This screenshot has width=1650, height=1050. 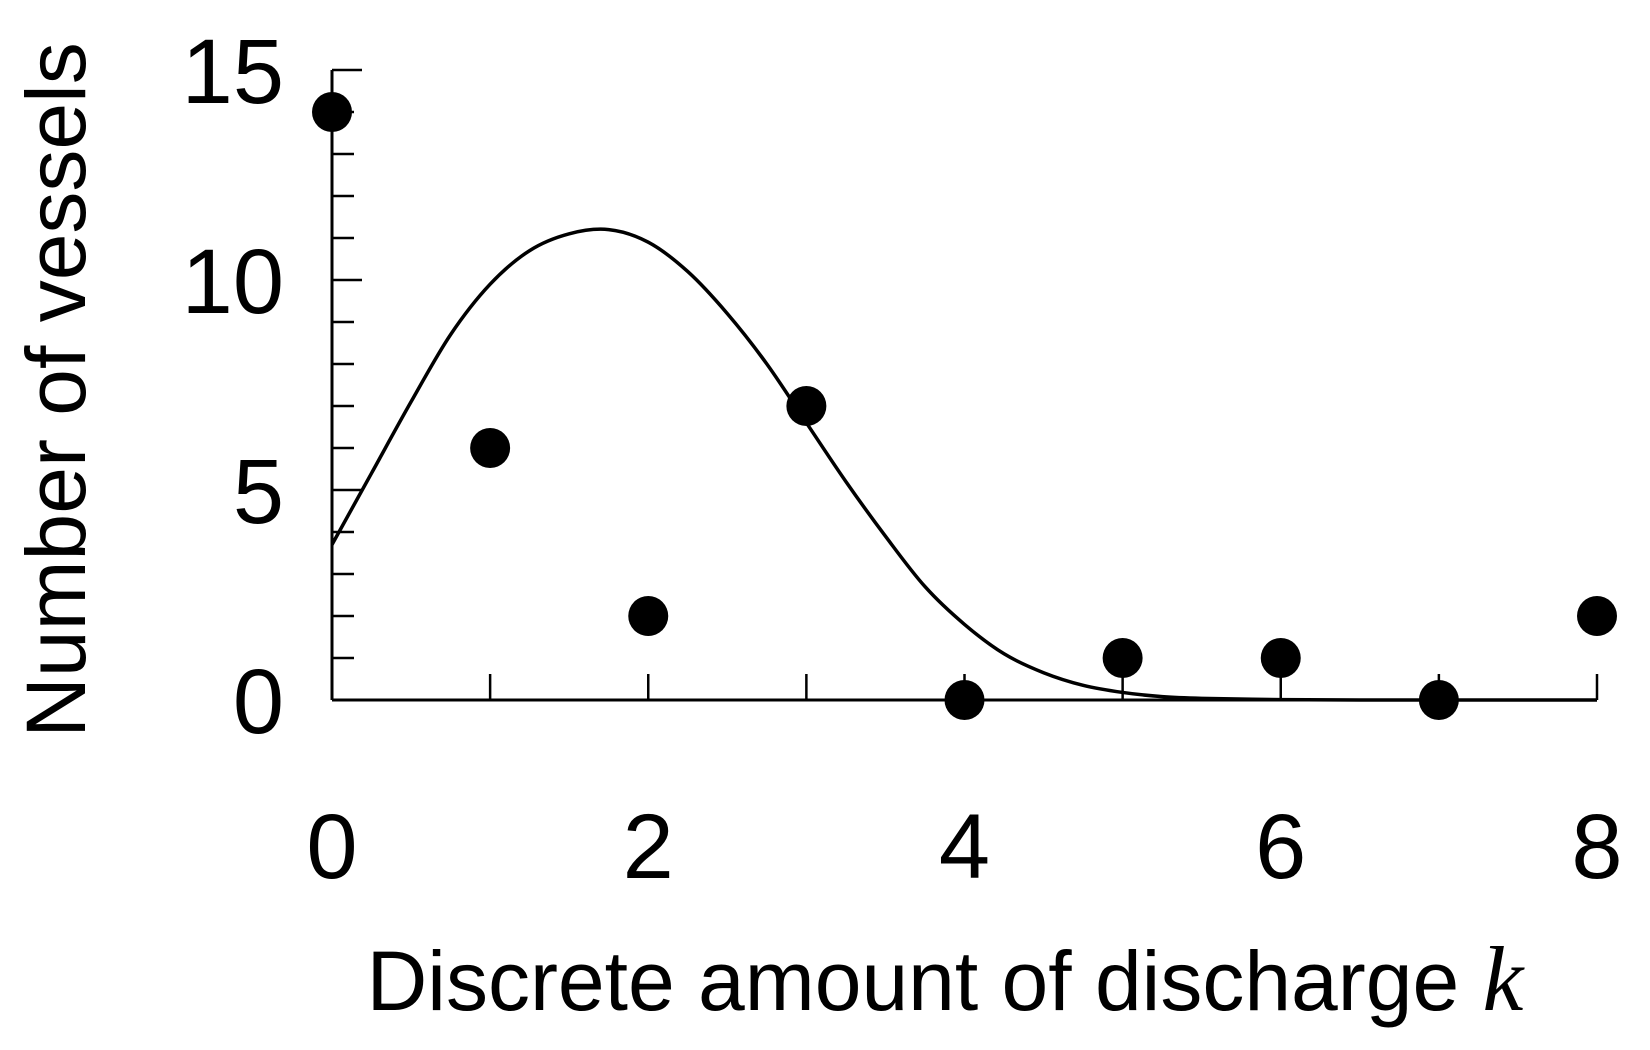 What do you see at coordinates (347, 385) in the screenshot?
I see `y-axis-ticks` at bounding box center [347, 385].